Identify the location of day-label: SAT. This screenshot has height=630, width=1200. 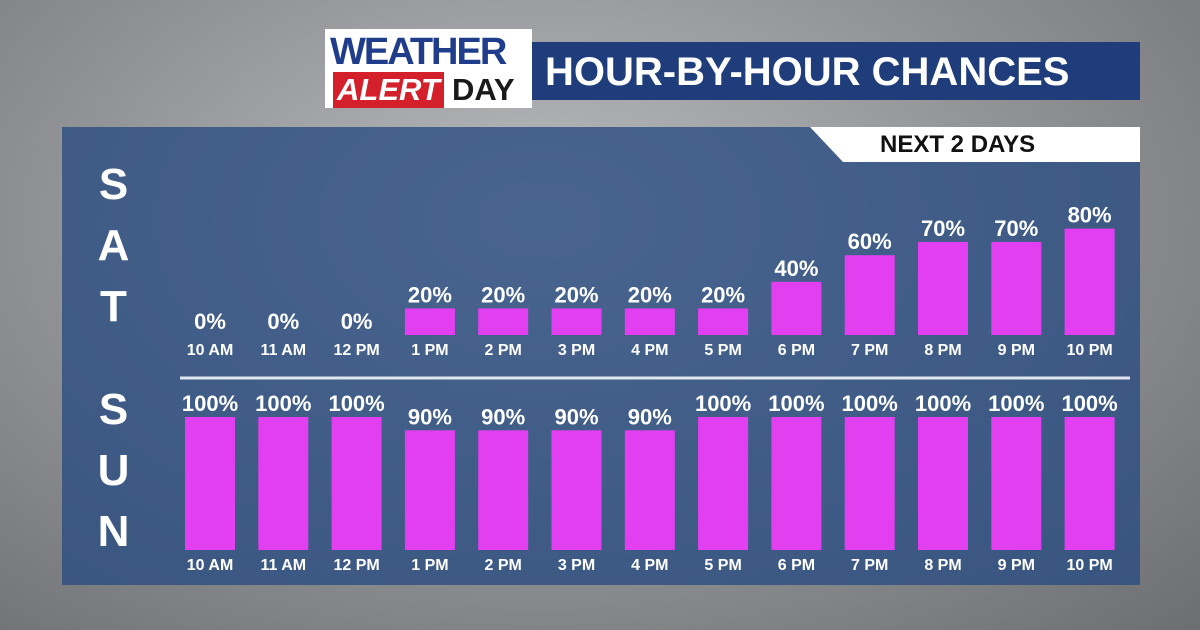
(113, 251).